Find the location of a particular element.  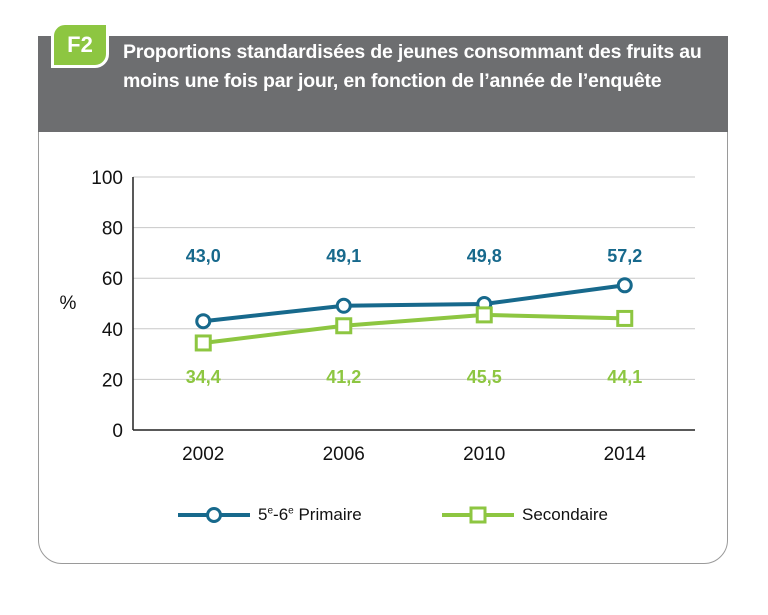

data-label: 49,8 is located at coordinates (484, 256).